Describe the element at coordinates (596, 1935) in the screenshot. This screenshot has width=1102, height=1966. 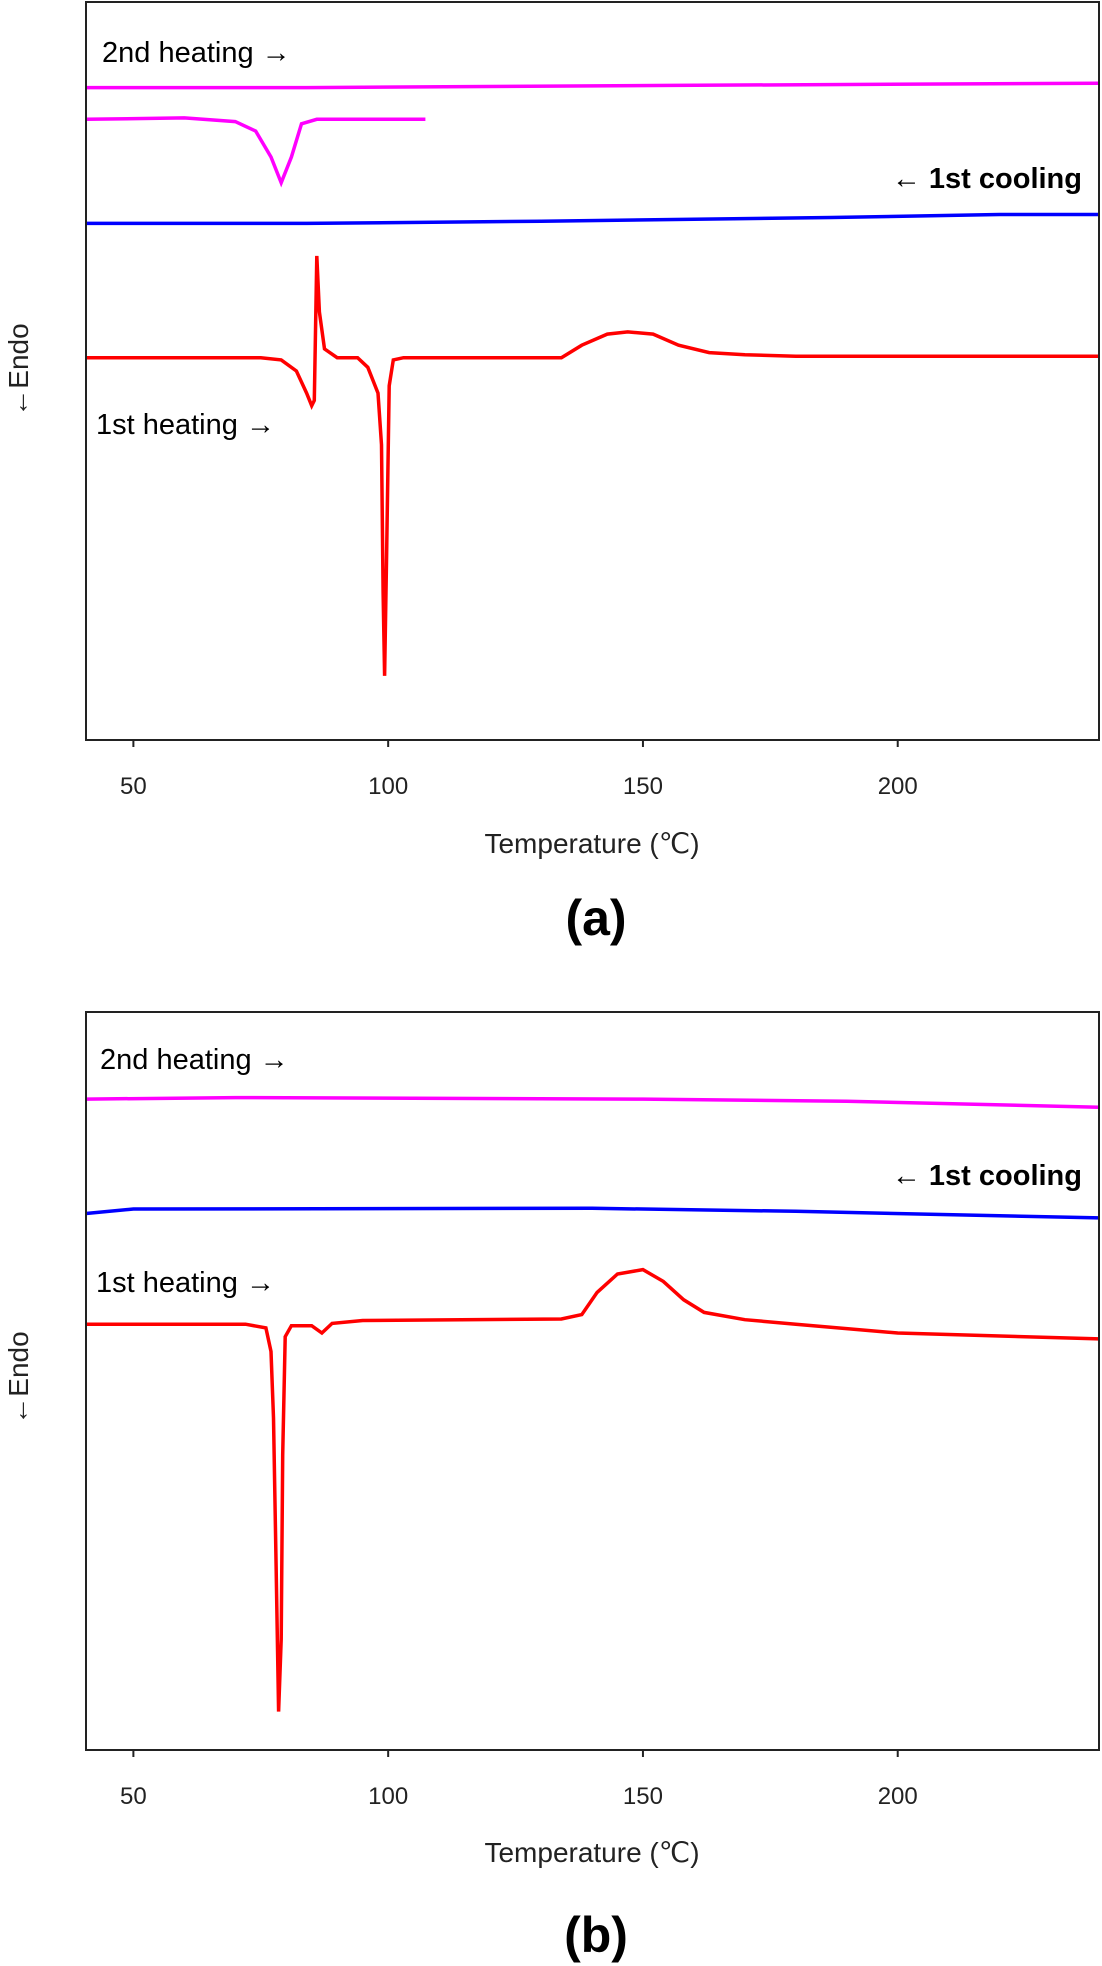
I see `panel-label: (b)` at that location.